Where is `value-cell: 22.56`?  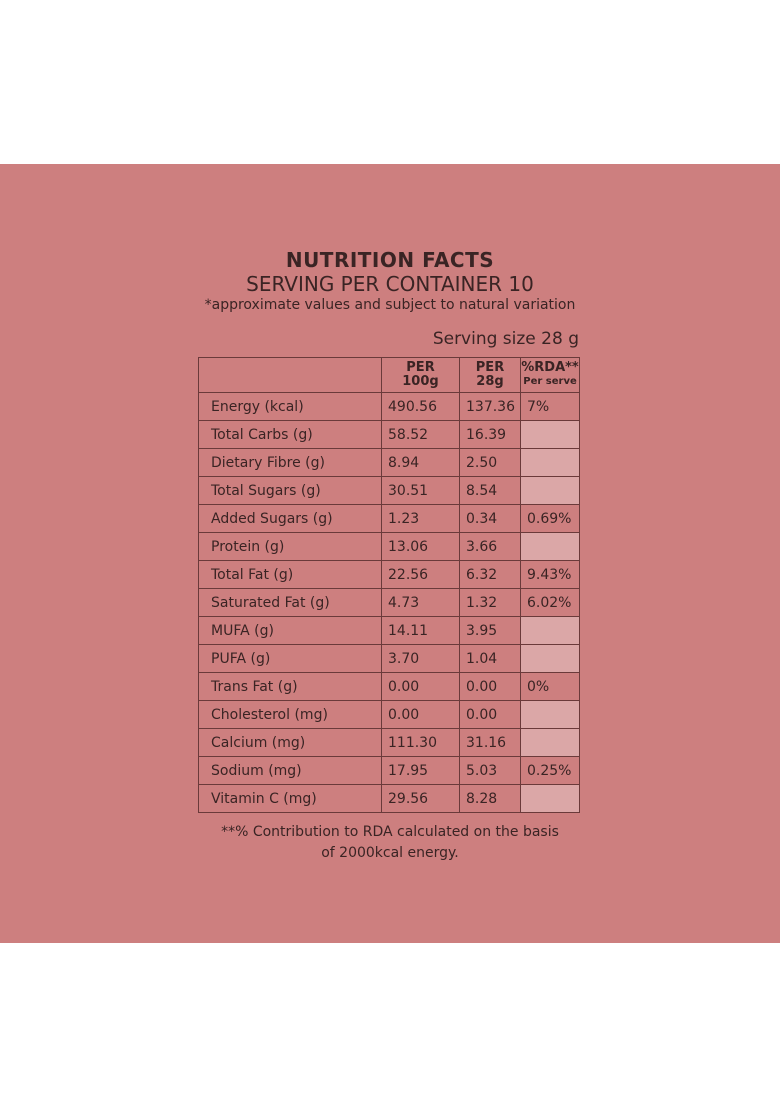
value-cell: 22.56 is located at coordinates (420, 574).